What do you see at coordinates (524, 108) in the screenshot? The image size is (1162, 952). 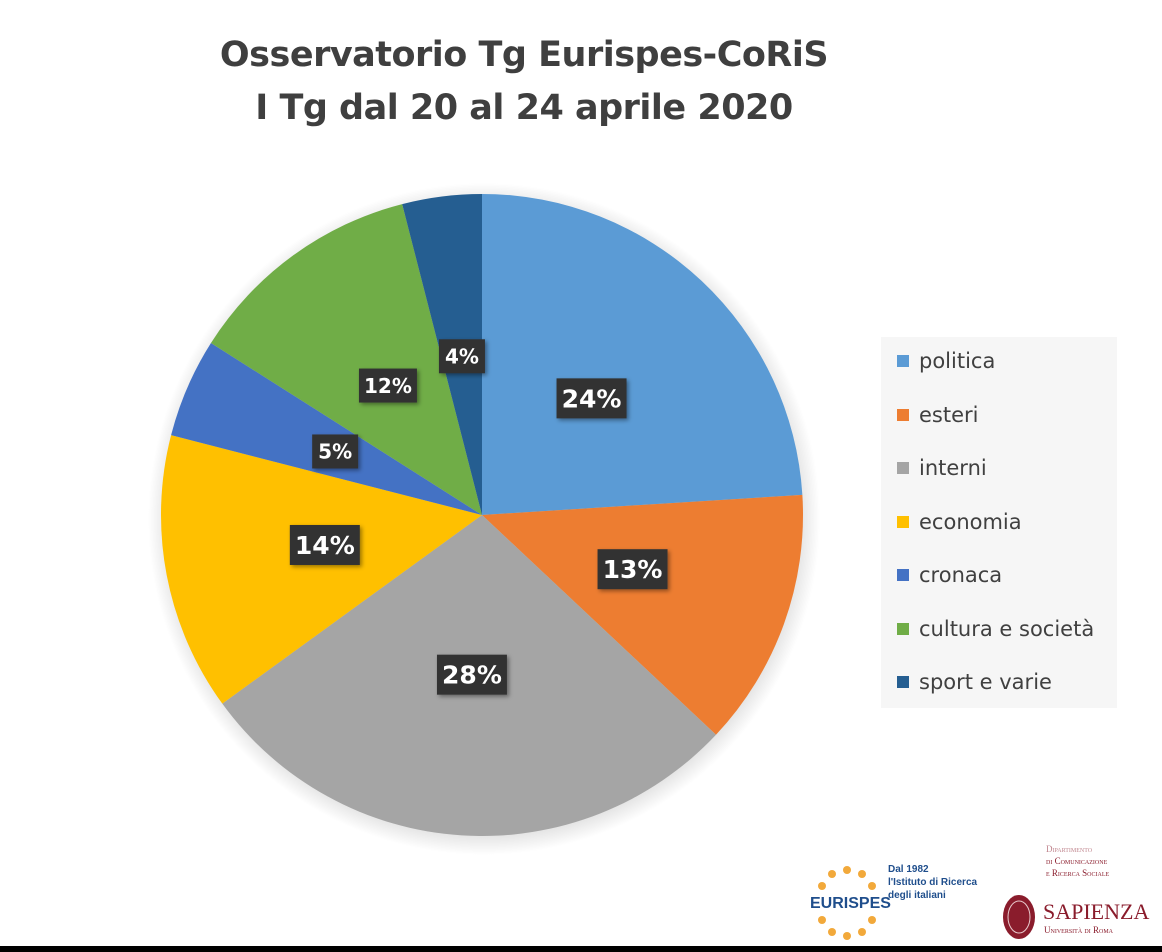 I see `chart-title-line-2: I Tg dal 20 al 24 aprile 2020` at bounding box center [524, 108].